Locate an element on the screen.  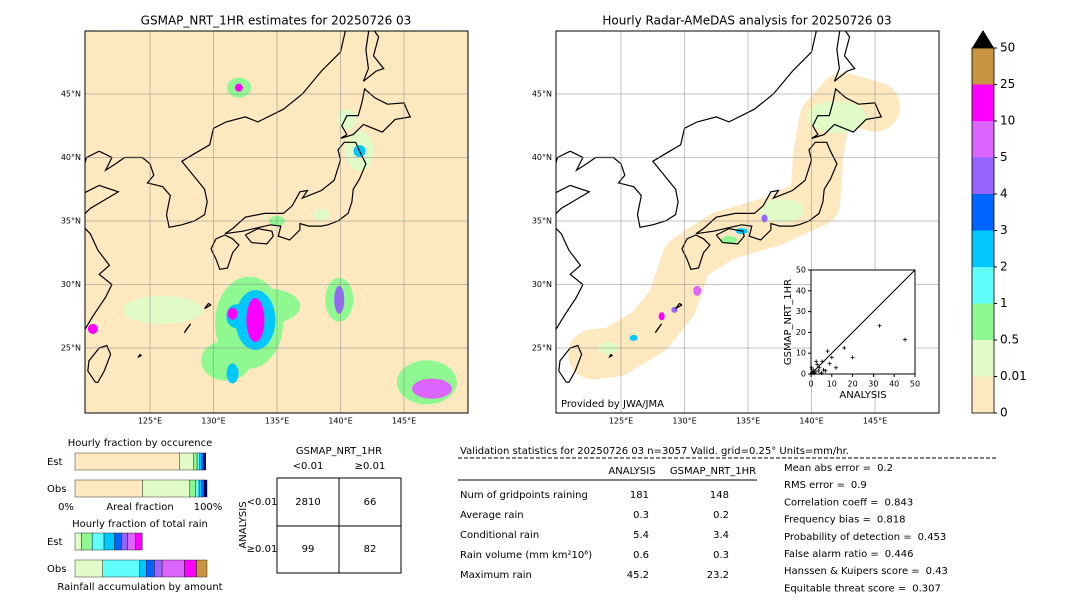
lat-label: 30°N is located at coordinates (542, 284).